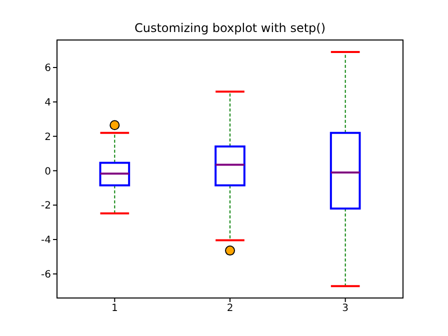  I want to click on y-tick-label: -6, so click(46, 274).